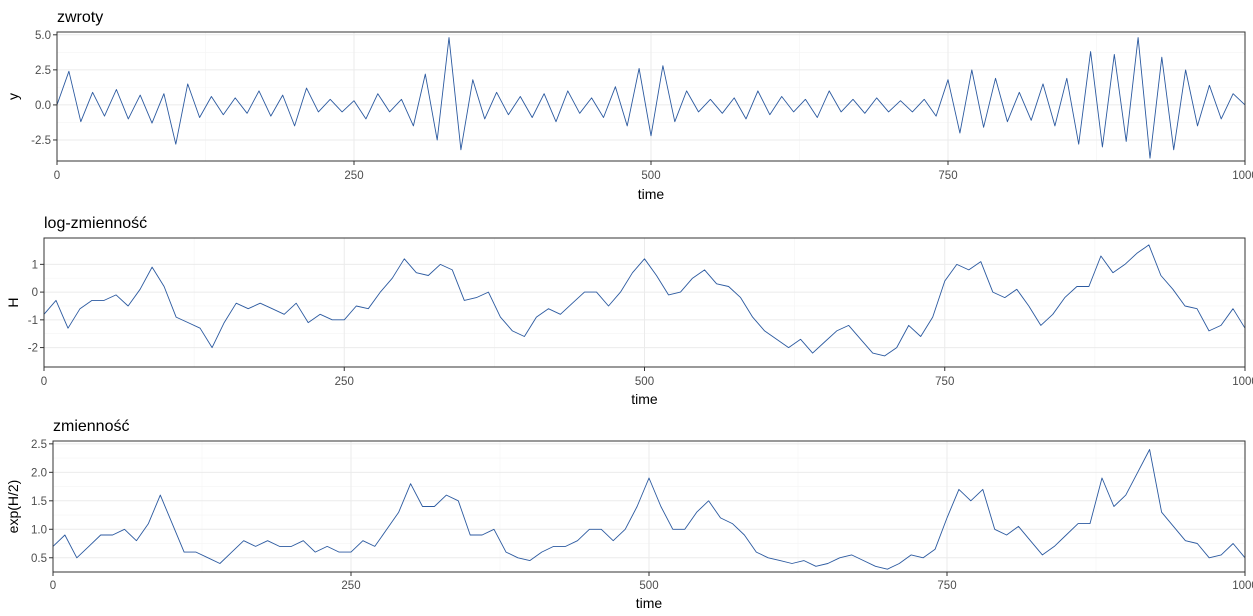  Describe the element at coordinates (35, 265) in the screenshot. I see `log-zmiennosc-y-tick-label: 1` at that location.